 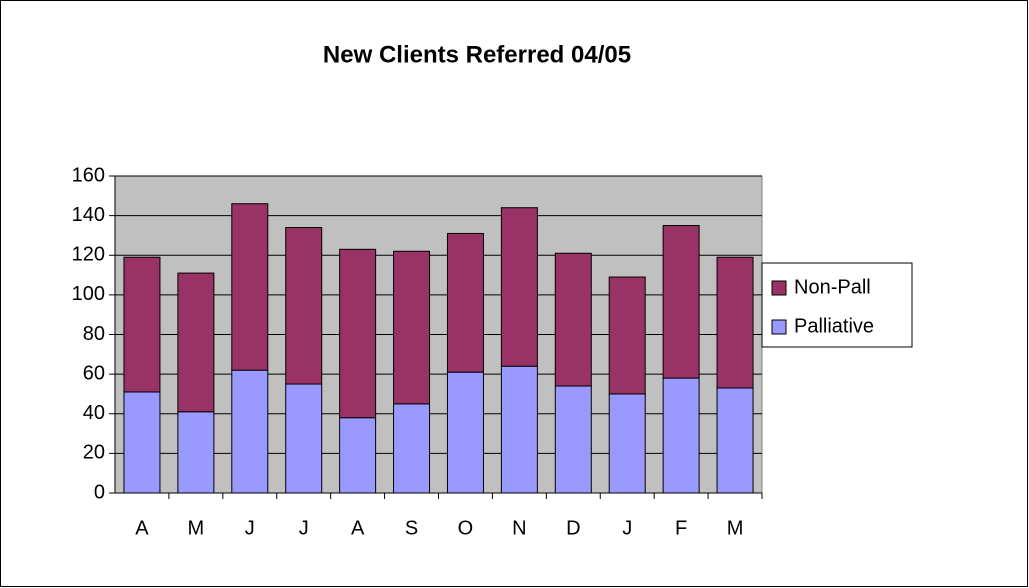 What do you see at coordinates (573, 528) in the screenshot?
I see `x-tick-label: D` at bounding box center [573, 528].